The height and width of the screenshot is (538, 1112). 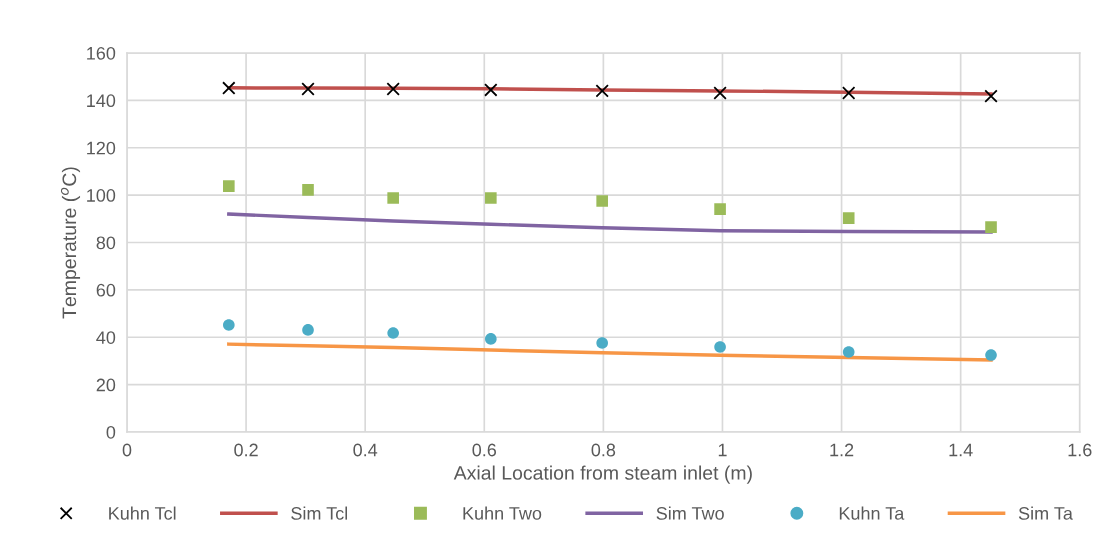 What do you see at coordinates (484, 450) in the screenshot?
I see `x-tick-label: 0.6` at bounding box center [484, 450].